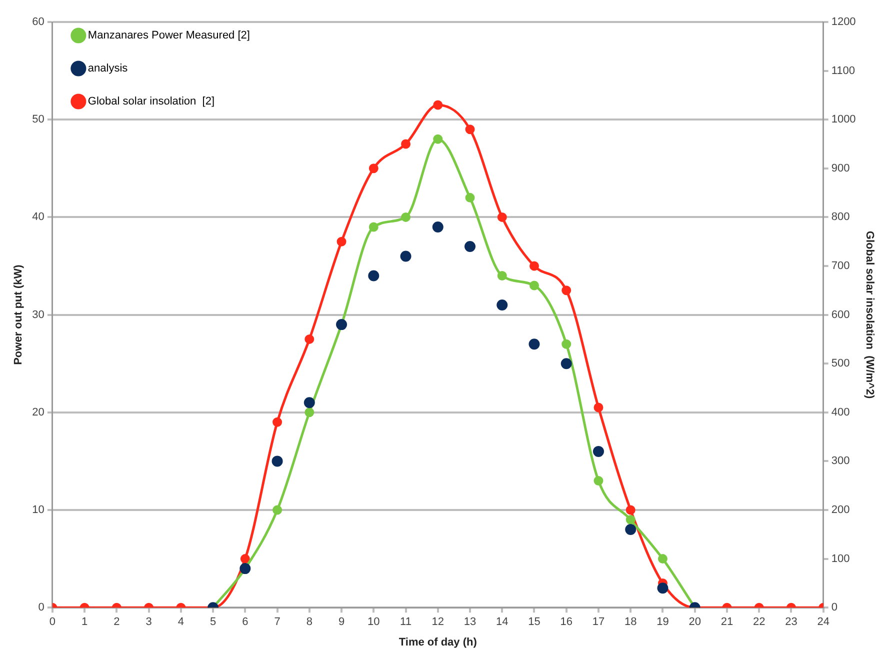  Describe the element at coordinates (245, 622) in the screenshot. I see `x-tick-label: 6` at that location.